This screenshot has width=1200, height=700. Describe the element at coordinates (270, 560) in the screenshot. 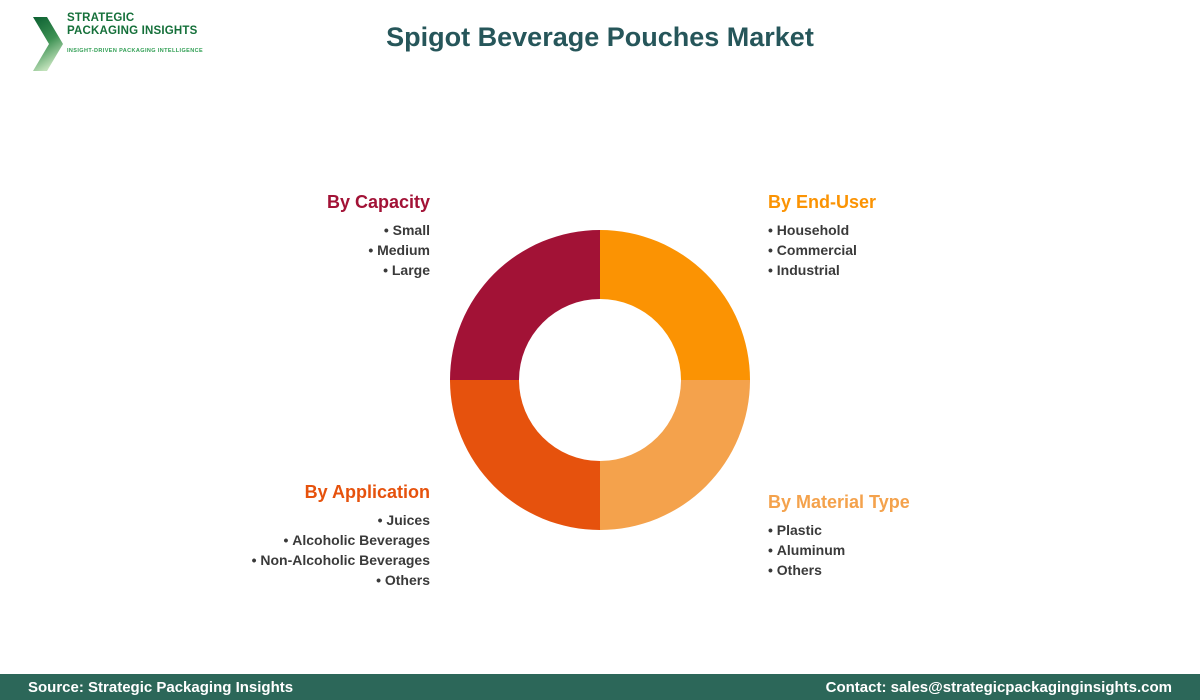

I see `list-item: Non-Alcoholic Beverages` at that location.